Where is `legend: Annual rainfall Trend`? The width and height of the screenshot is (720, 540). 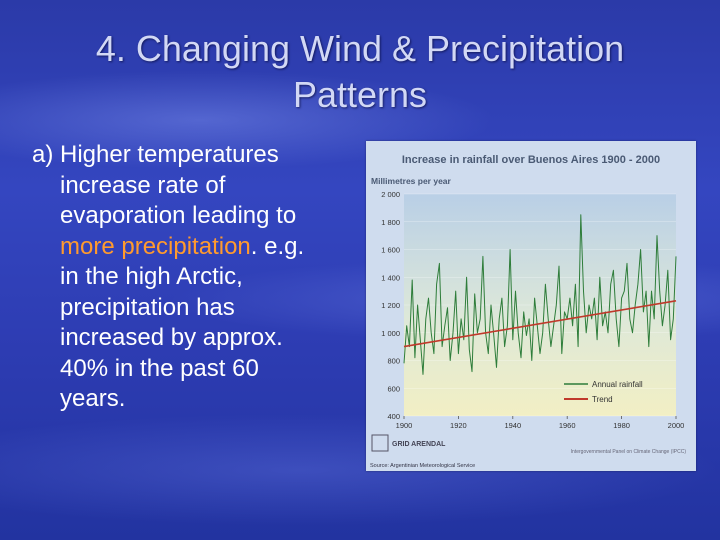
legend: Annual rainfall Trend is located at coordinates (603, 392).